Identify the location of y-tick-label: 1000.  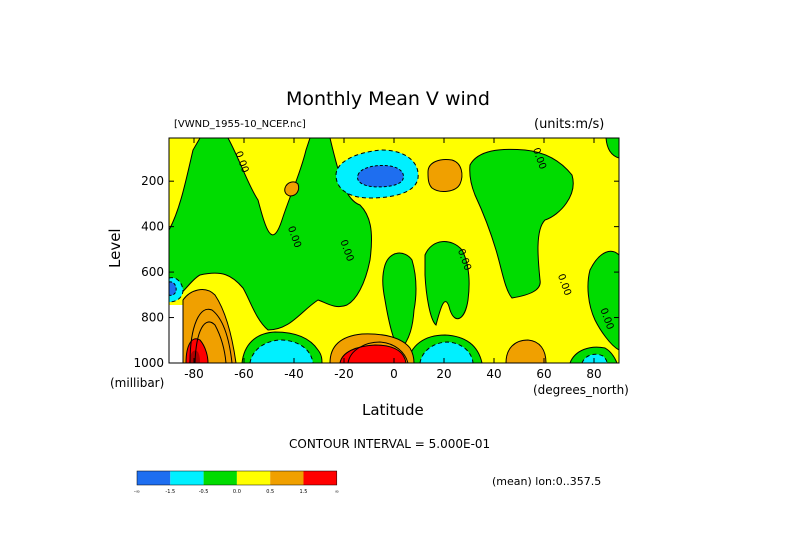
(148, 363).